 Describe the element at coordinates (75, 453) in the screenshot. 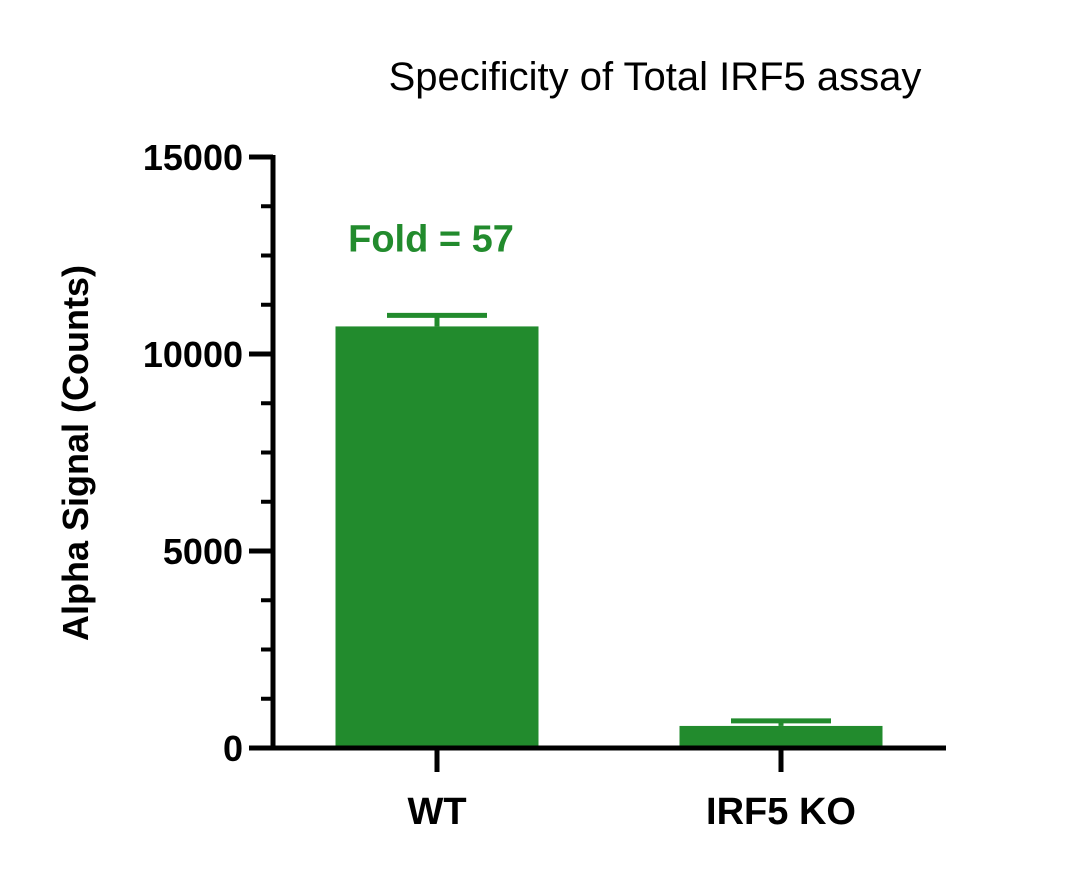

I see `y-axis-label: Alpha Signal (Counts)` at that location.